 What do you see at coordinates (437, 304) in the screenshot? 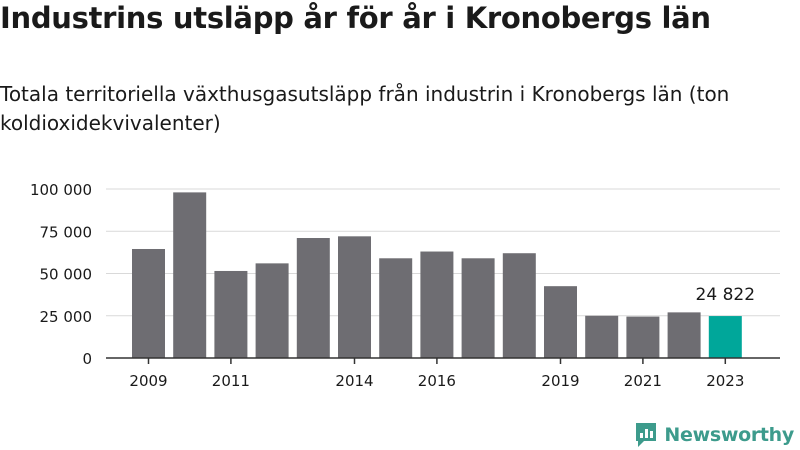
I see `bar-2016` at bounding box center [437, 304].